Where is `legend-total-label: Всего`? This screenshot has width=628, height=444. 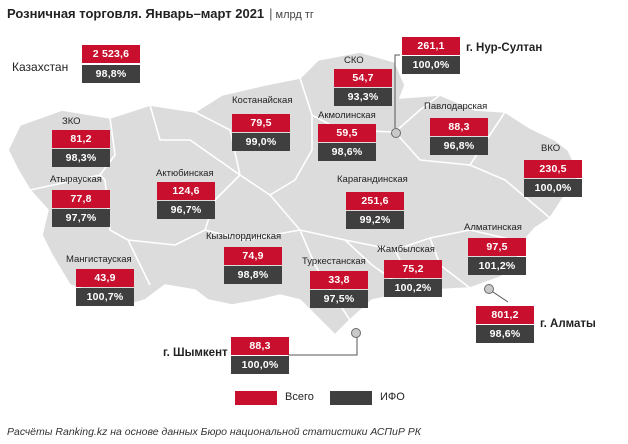
legend-total-label: Всего is located at coordinates (299, 397).